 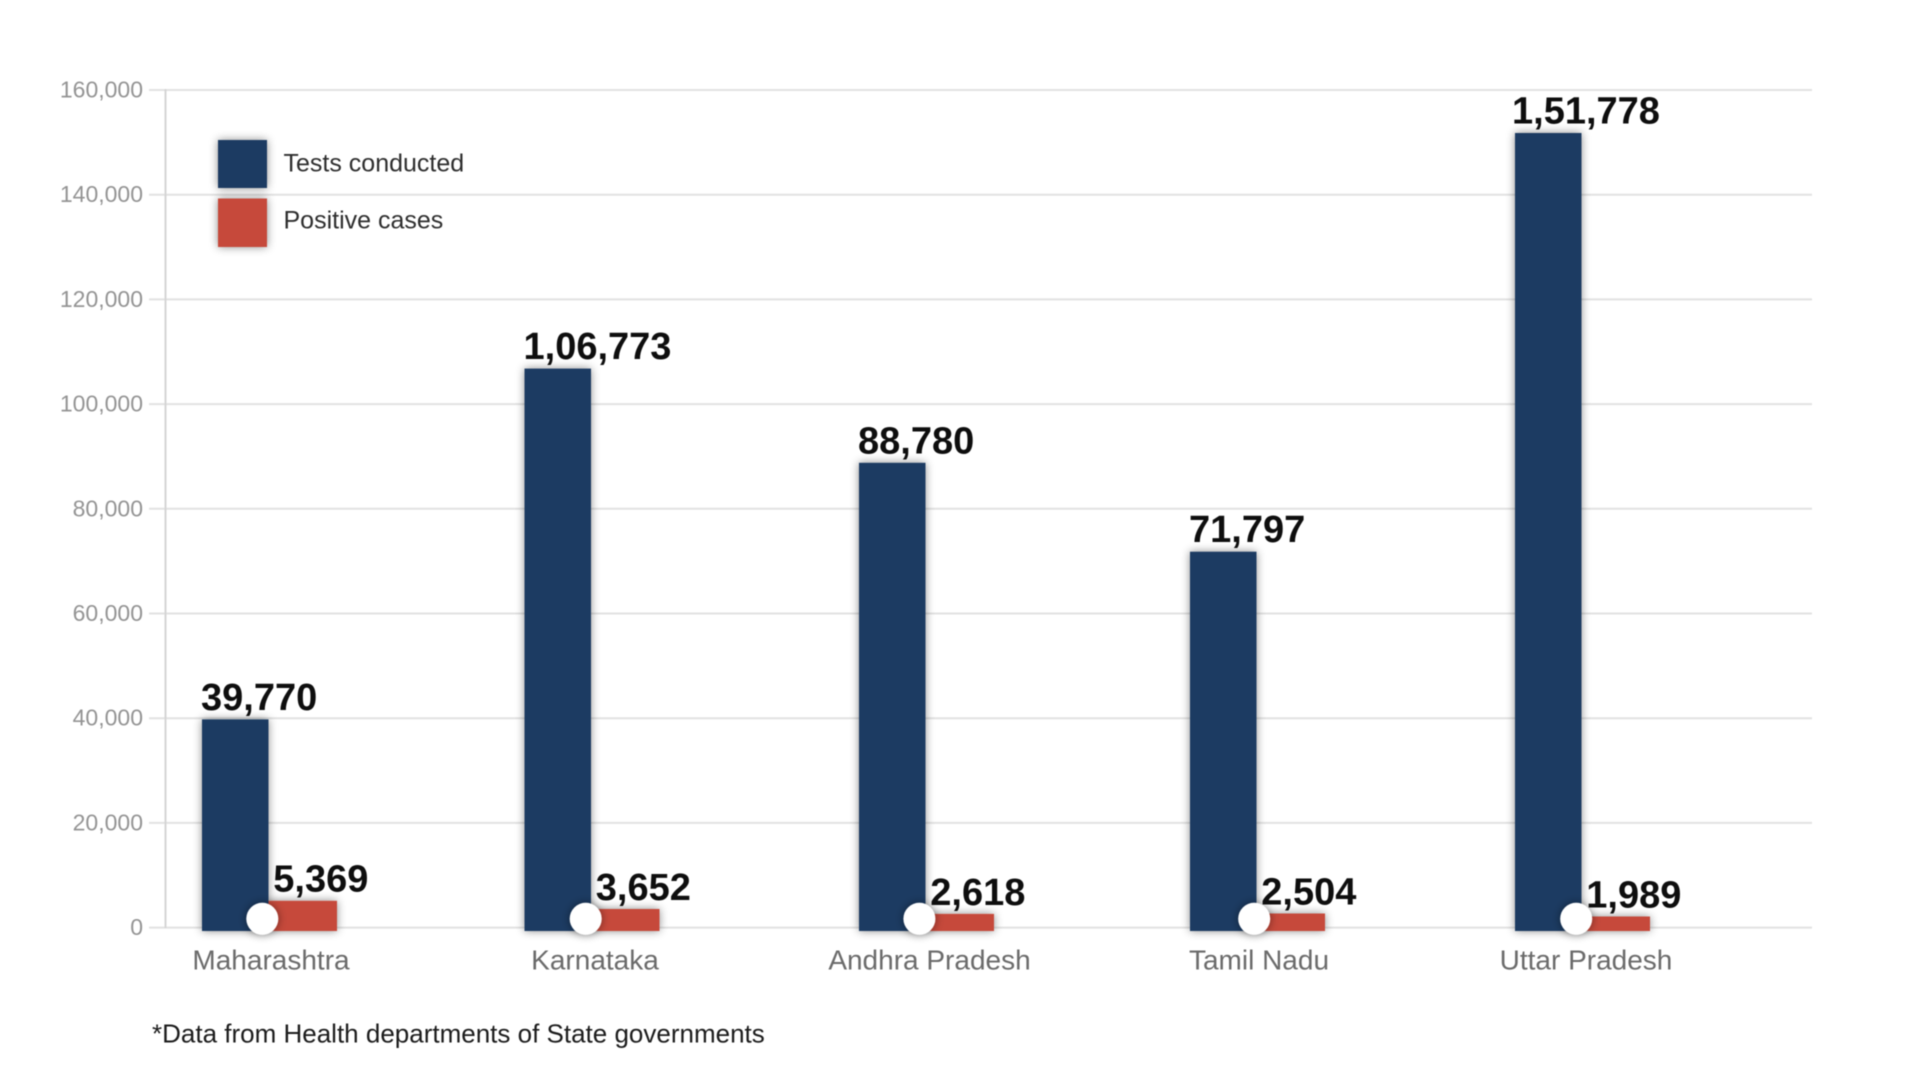 What do you see at coordinates (108, 718) in the screenshot?
I see `svg-text: 40,000` at bounding box center [108, 718].